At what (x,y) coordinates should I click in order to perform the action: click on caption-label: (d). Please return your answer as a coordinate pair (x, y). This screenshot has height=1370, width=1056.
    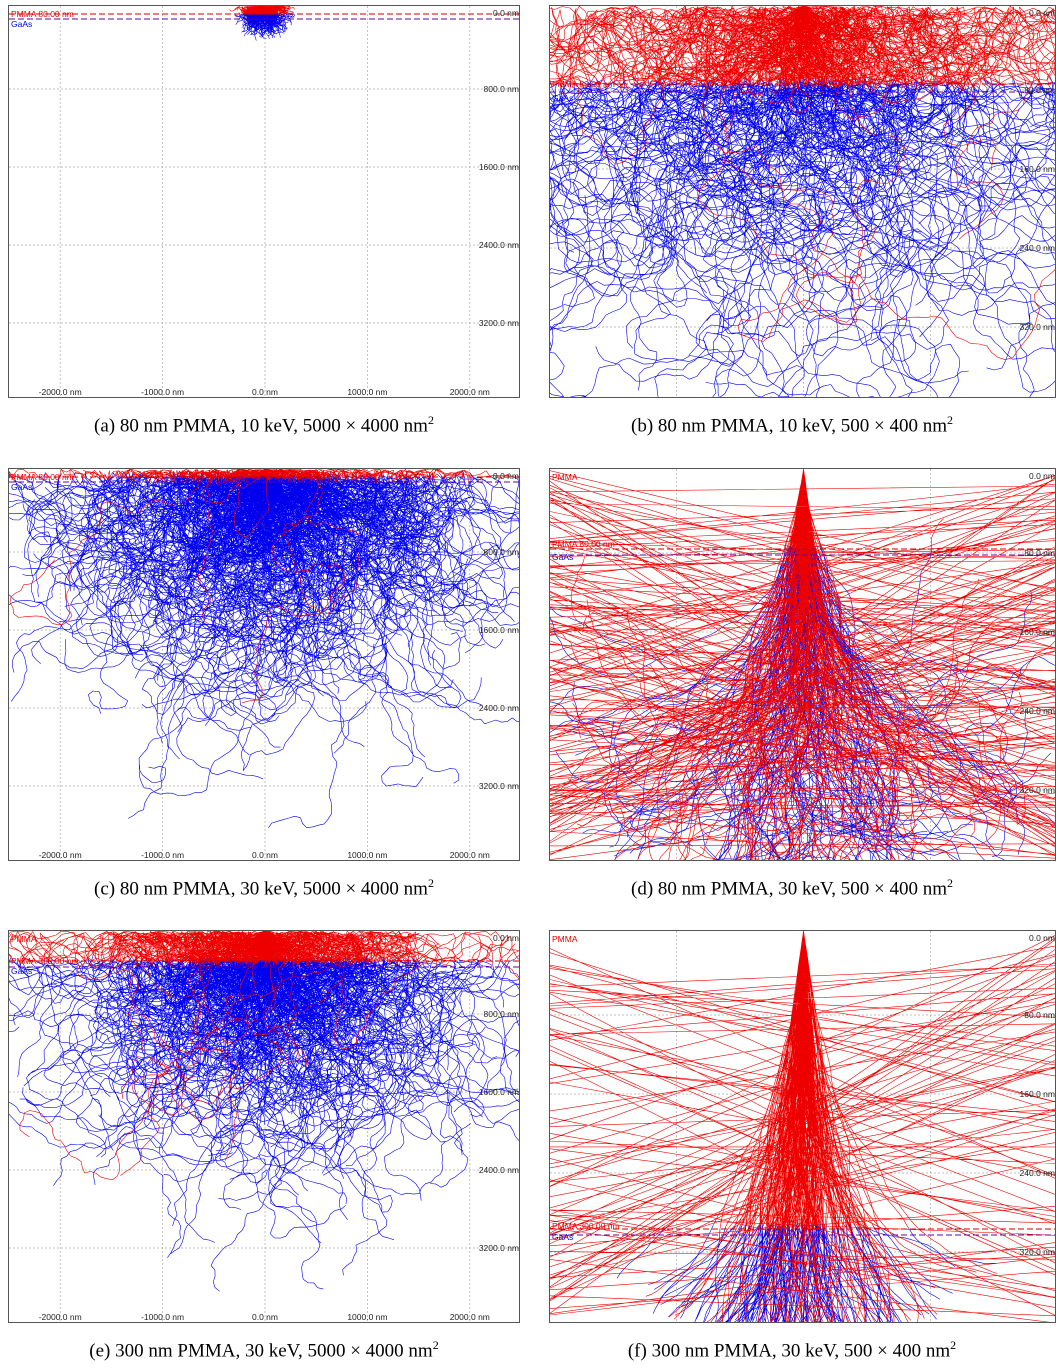
    Looking at the image, I should click on (642, 888).